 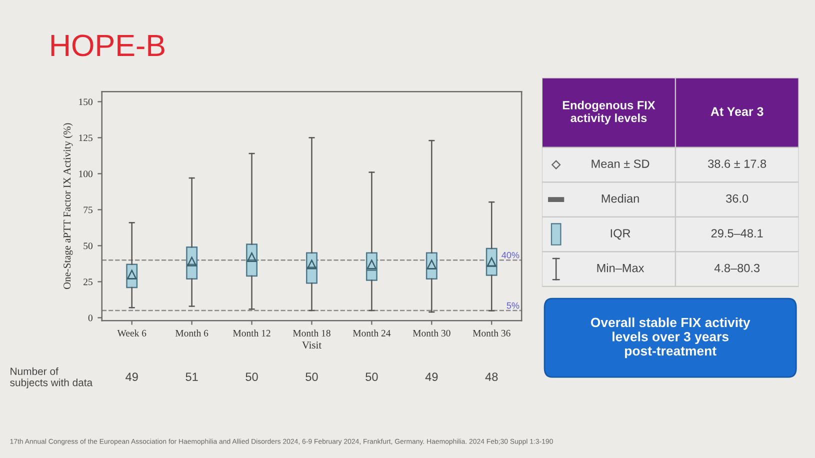 What do you see at coordinates (88, 246) in the screenshot?
I see `y-tick-label: 50` at bounding box center [88, 246].